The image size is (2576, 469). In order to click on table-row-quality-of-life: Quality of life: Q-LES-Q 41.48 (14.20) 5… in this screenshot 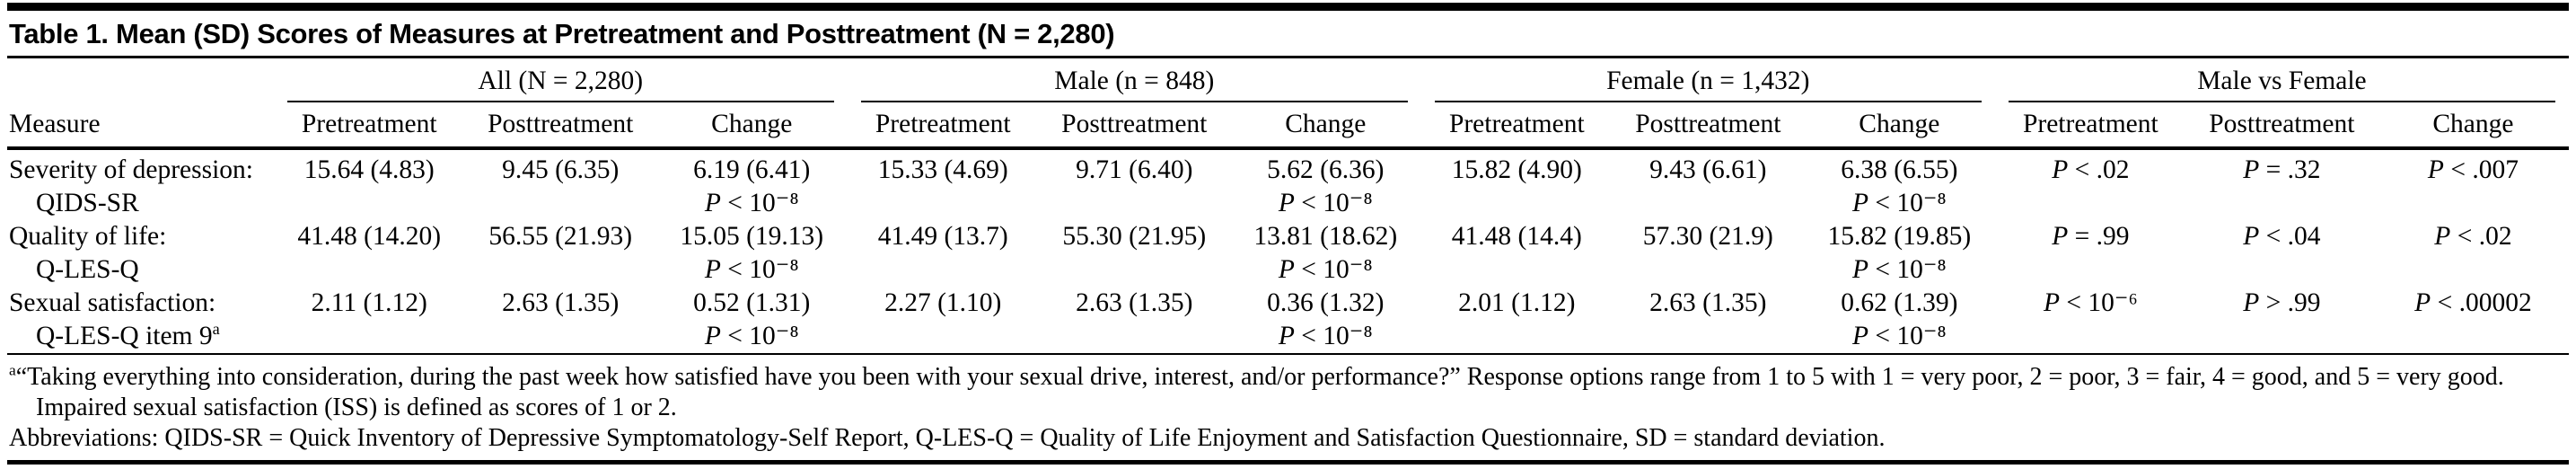, I will do `click(1288, 254)`.